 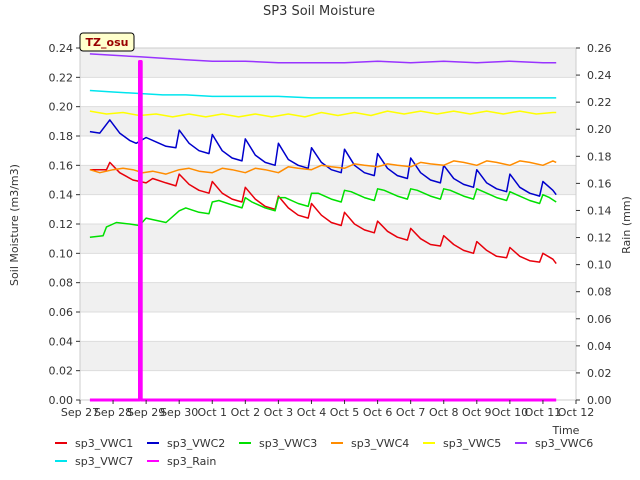 What do you see at coordinates (543, 412) in the screenshot?
I see `x-tick-label: Oct 11` at bounding box center [543, 412].